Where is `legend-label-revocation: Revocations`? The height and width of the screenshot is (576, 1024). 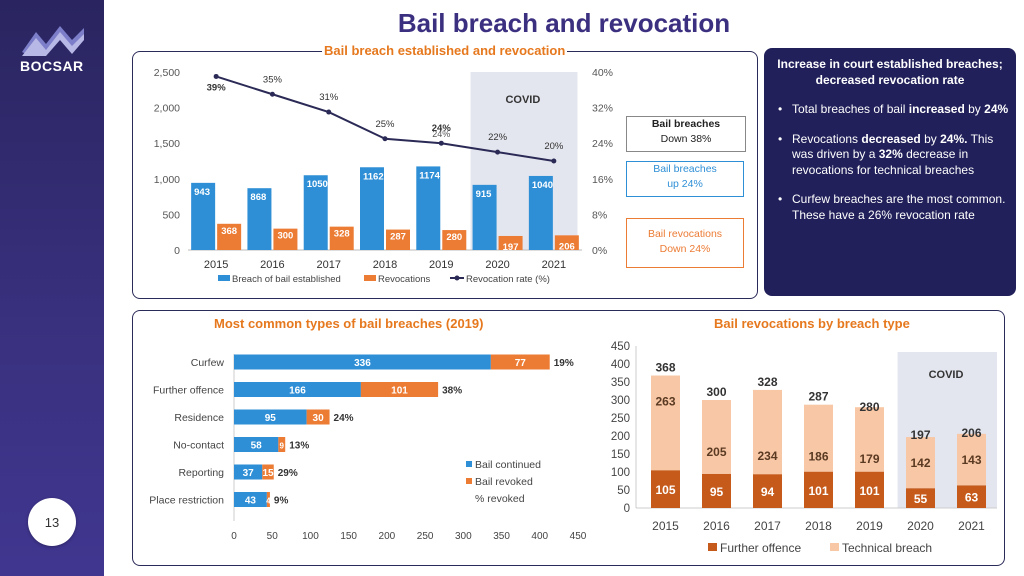 legend-label-revocation: Revocations is located at coordinates (404, 279).